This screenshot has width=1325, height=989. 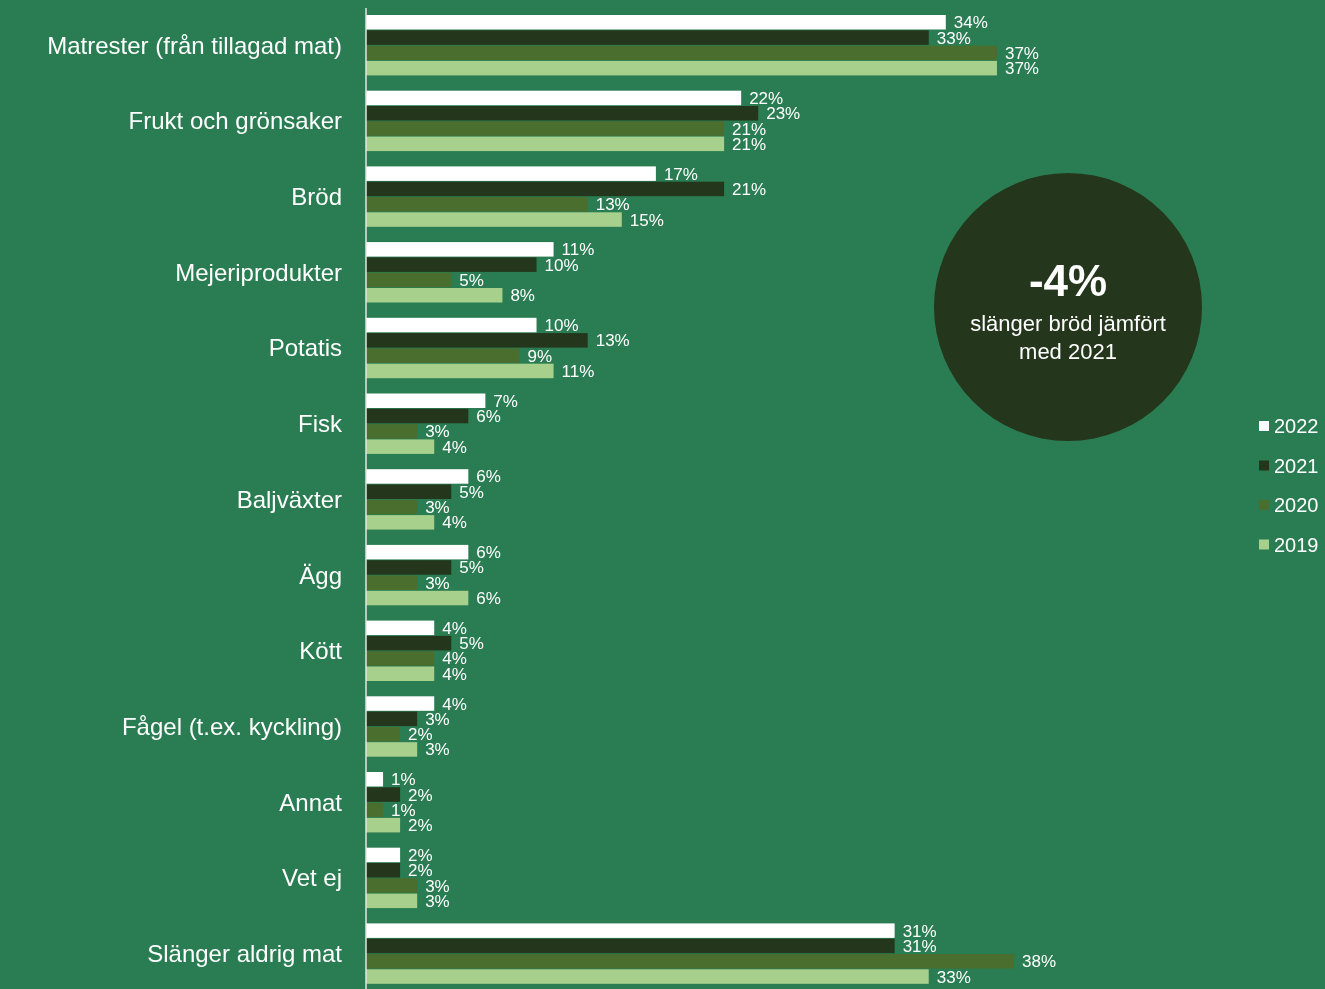 I want to click on y-tick-label: Potatis, so click(x=305, y=348).